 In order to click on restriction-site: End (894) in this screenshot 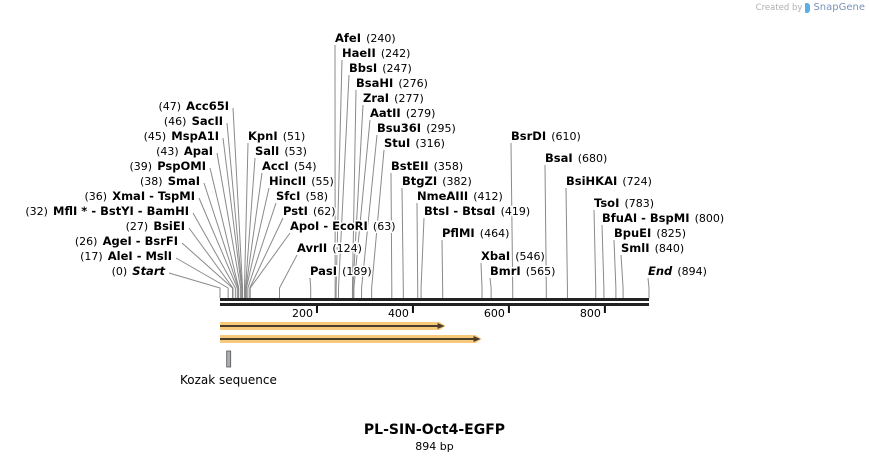, I will do `click(678, 270)`.